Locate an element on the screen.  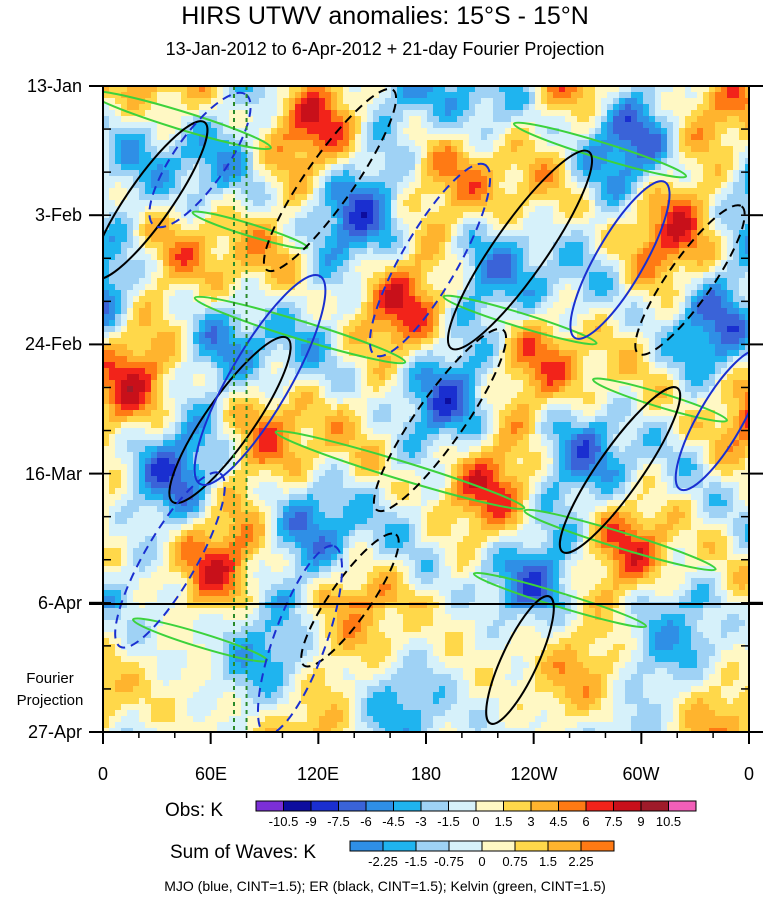
fourier-projection-label: Fourier Projection is located at coordinates (50, 689).